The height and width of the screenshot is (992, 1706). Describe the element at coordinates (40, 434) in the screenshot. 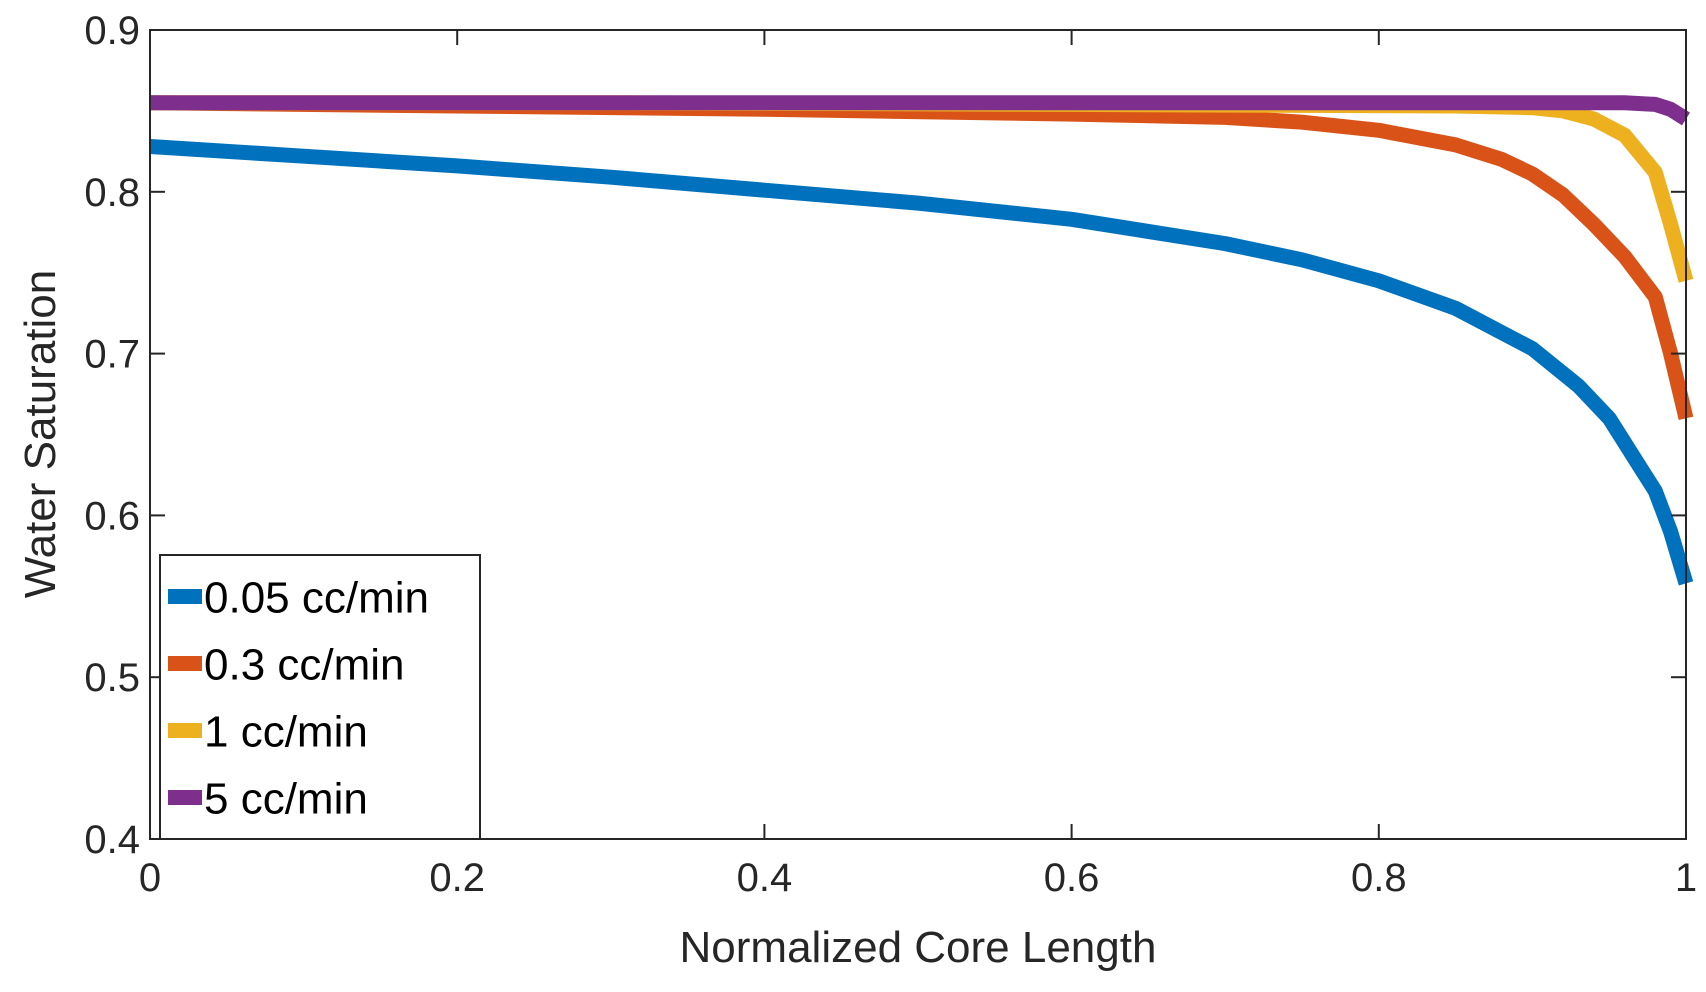

I see `y-axis-title: Water Saturation` at that location.